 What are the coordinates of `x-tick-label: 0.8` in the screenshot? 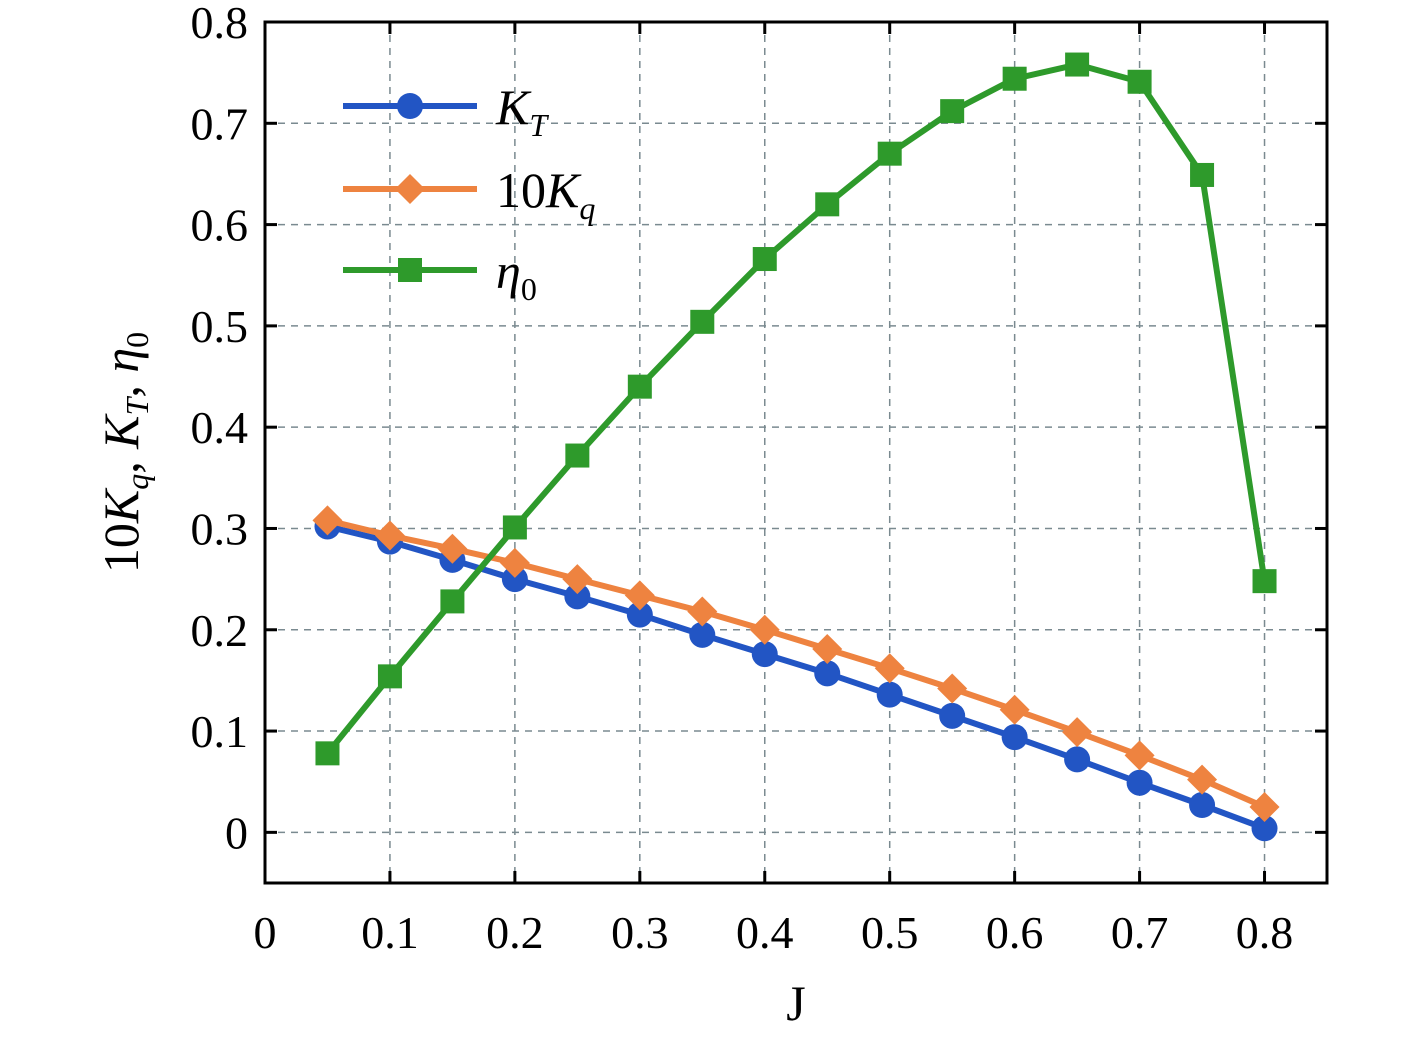 It's located at (1265, 932).